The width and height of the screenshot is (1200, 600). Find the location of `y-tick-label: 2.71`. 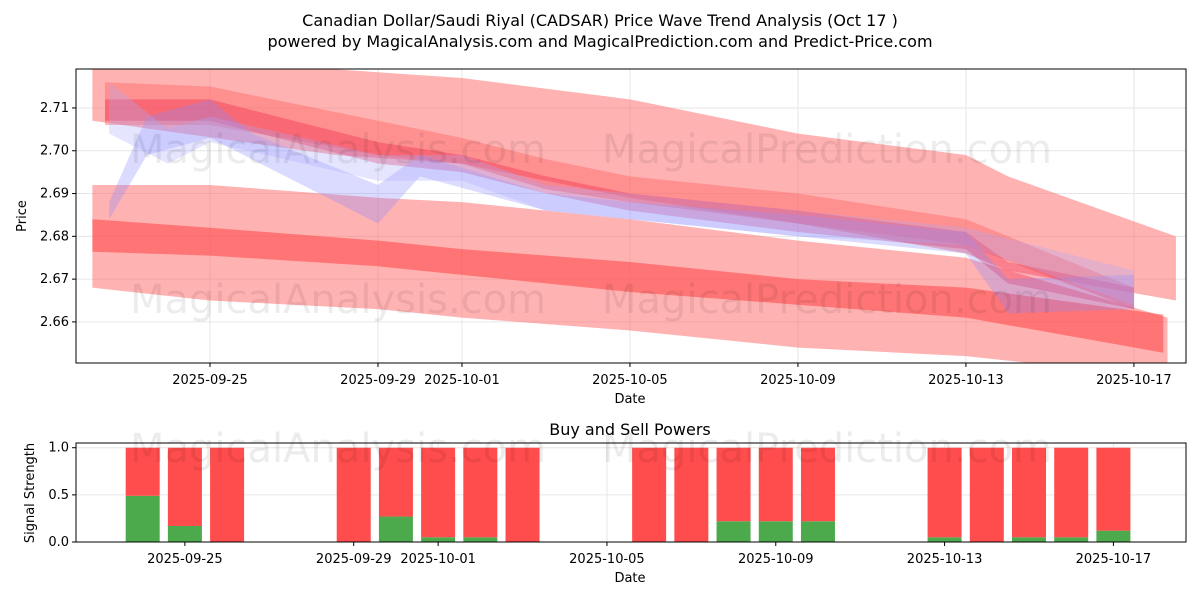

y-tick-label: 2.71 is located at coordinates (54, 108).